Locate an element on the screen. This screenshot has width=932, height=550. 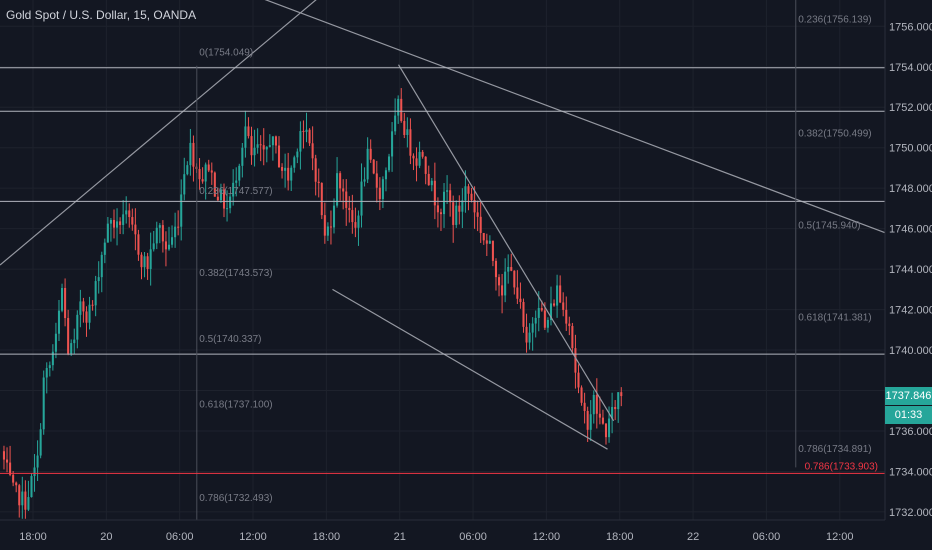
price-tick-label: 1754.000 is located at coordinates (910, 68).